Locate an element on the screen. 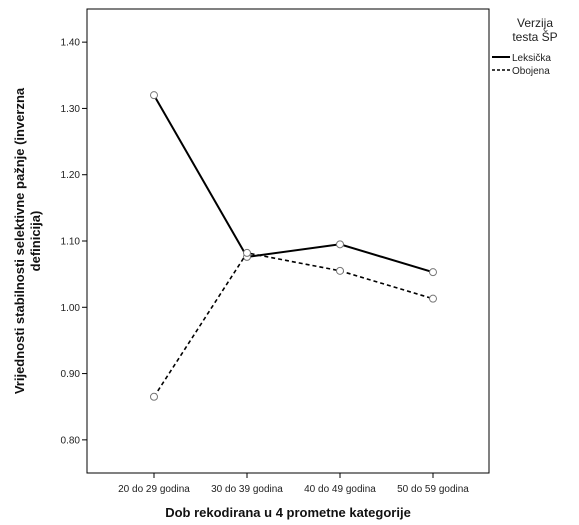 The width and height of the screenshot is (579, 525). y-tick-label: 1.00 is located at coordinates (71, 308).